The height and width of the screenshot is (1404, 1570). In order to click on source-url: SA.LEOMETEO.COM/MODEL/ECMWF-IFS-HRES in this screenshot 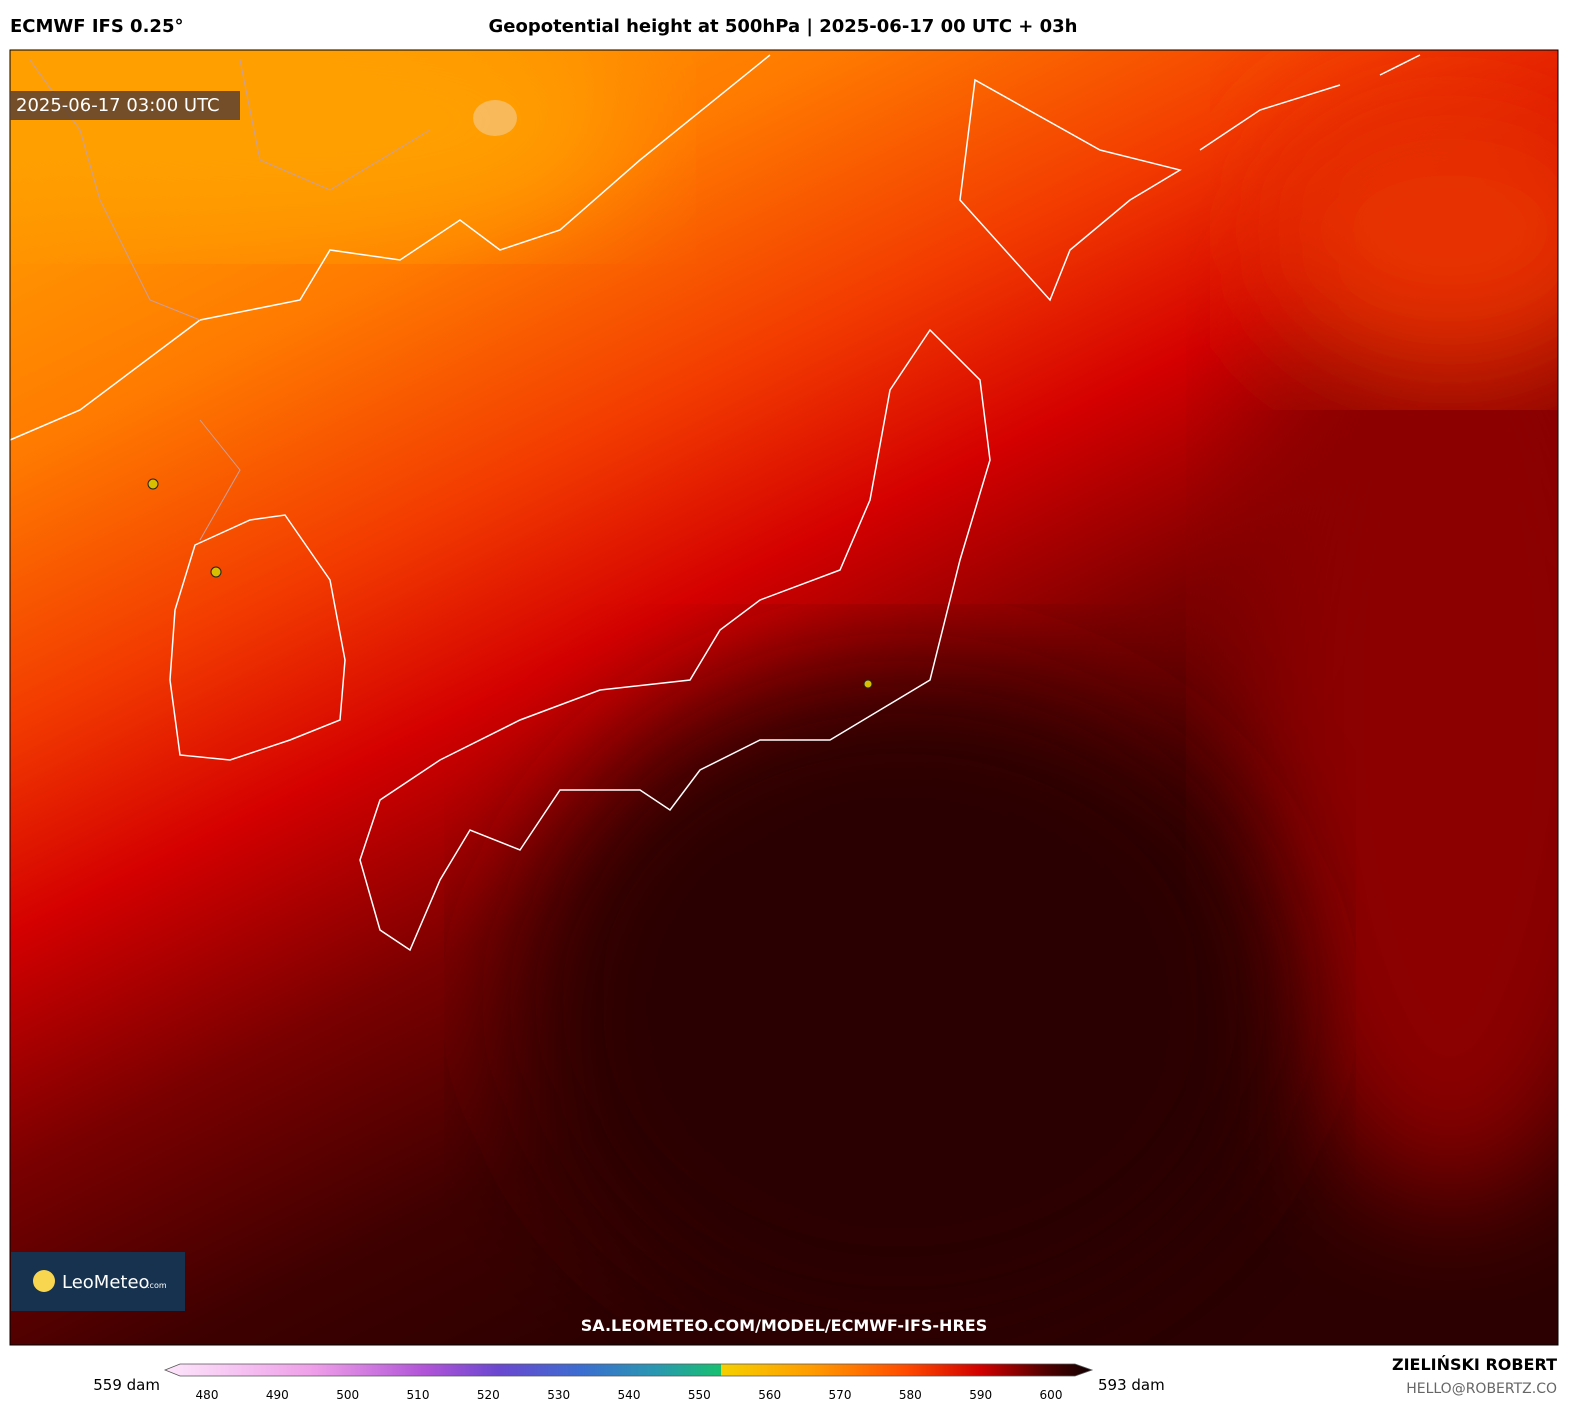, I will do `click(784, 1325)`.